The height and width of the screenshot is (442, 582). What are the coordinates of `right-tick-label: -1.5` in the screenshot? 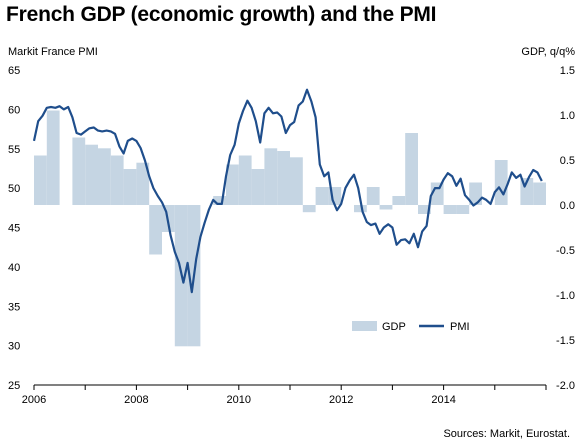 It's located at (565, 341).